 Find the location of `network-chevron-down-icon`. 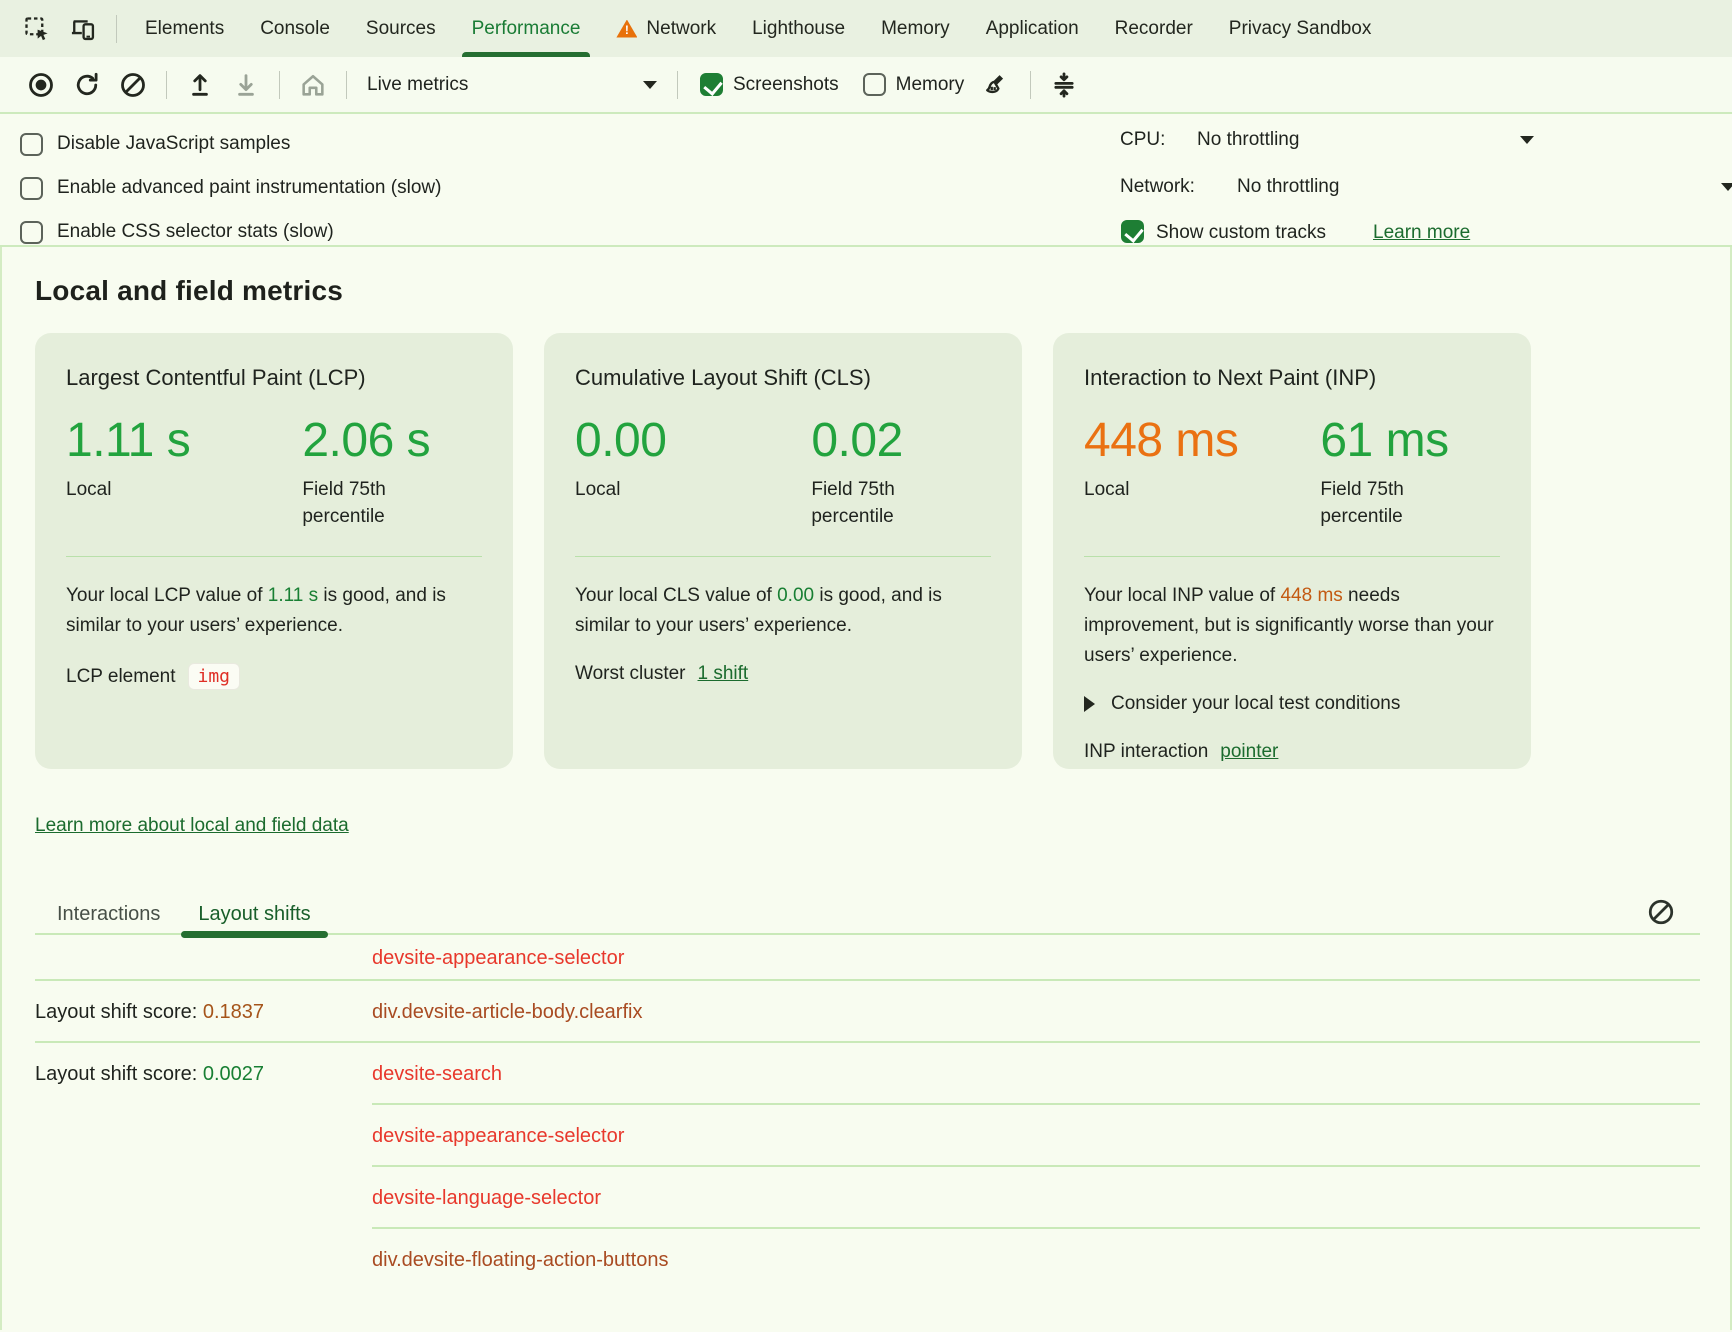

network-chevron-down-icon is located at coordinates (1726, 187).